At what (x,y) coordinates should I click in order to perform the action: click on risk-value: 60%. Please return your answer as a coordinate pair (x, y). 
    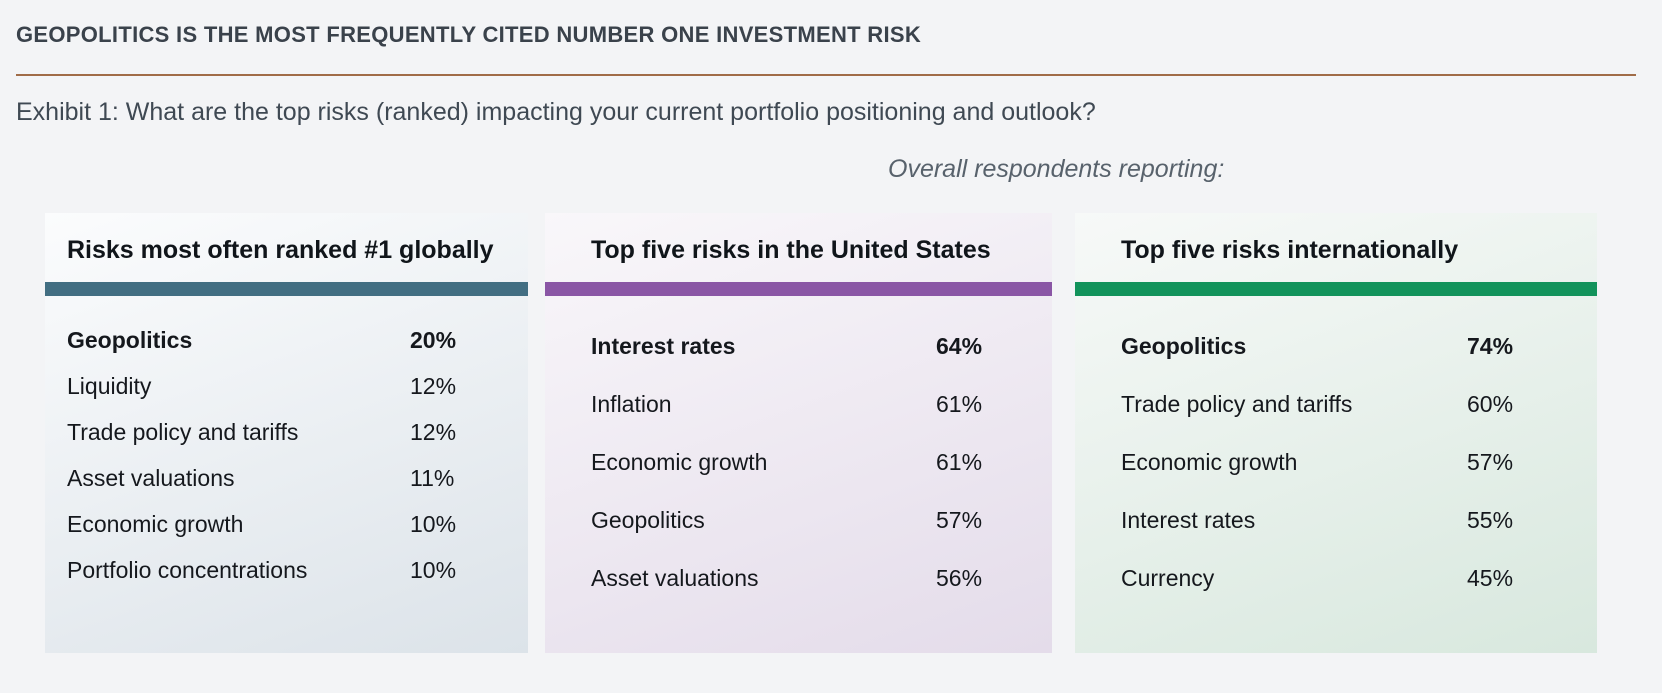
    Looking at the image, I should click on (1490, 403).